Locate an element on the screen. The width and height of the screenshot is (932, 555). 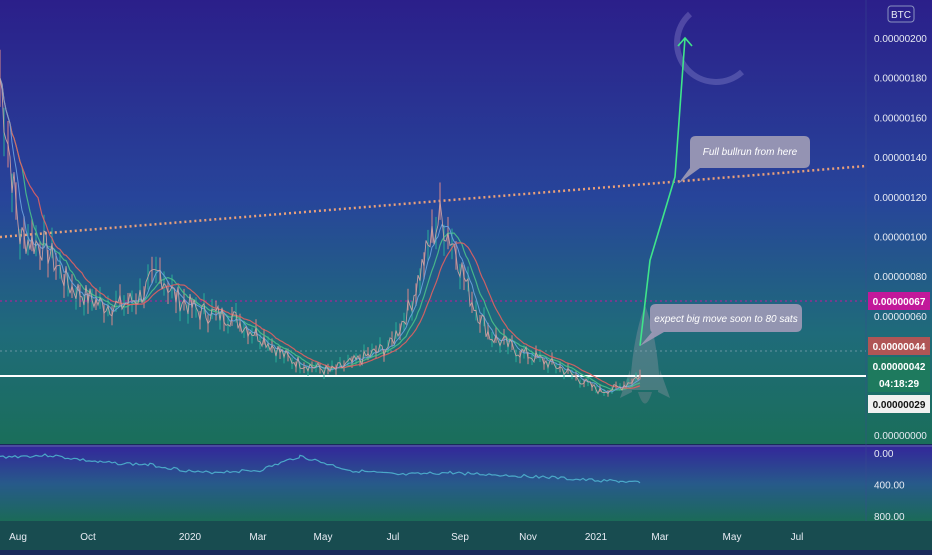
osc-tick-label: 0.00 is located at coordinates (884, 454).